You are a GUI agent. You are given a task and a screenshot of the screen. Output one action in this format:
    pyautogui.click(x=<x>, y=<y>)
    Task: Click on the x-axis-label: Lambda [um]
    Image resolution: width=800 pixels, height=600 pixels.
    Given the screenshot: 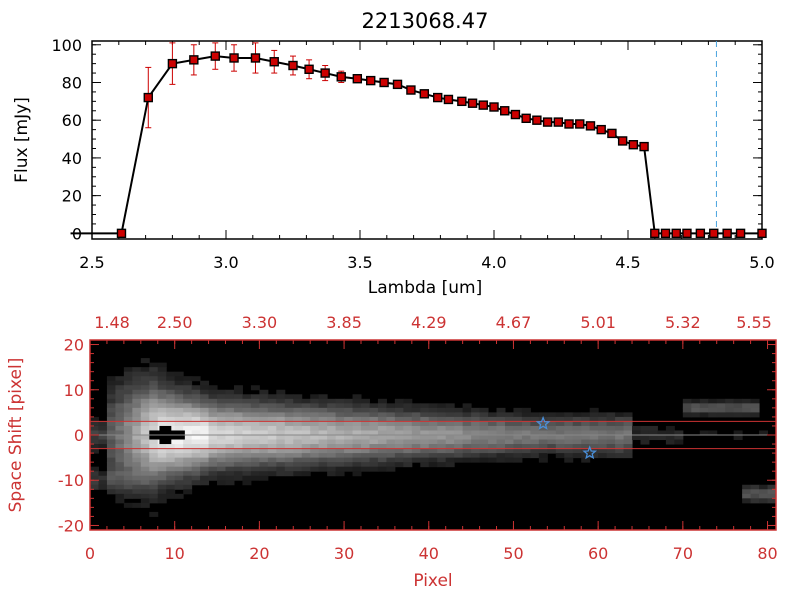 What is the action you would take?
    pyautogui.click(x=425, y=288)
    